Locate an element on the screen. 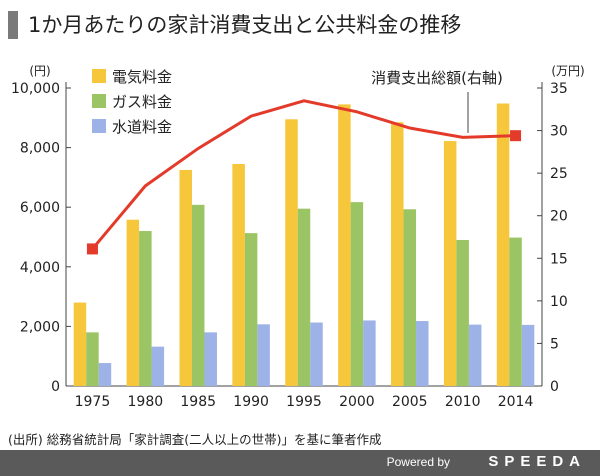 The width and height of the screenshot is (600, 476). left-tick-label: 10,000 is located at coordinates (35, 89).